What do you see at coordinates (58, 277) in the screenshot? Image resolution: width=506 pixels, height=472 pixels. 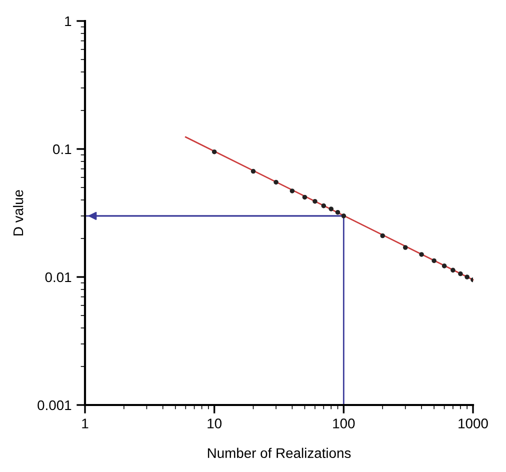 I see `y-tick-label: 0.01` at bounding box center [58, 277].